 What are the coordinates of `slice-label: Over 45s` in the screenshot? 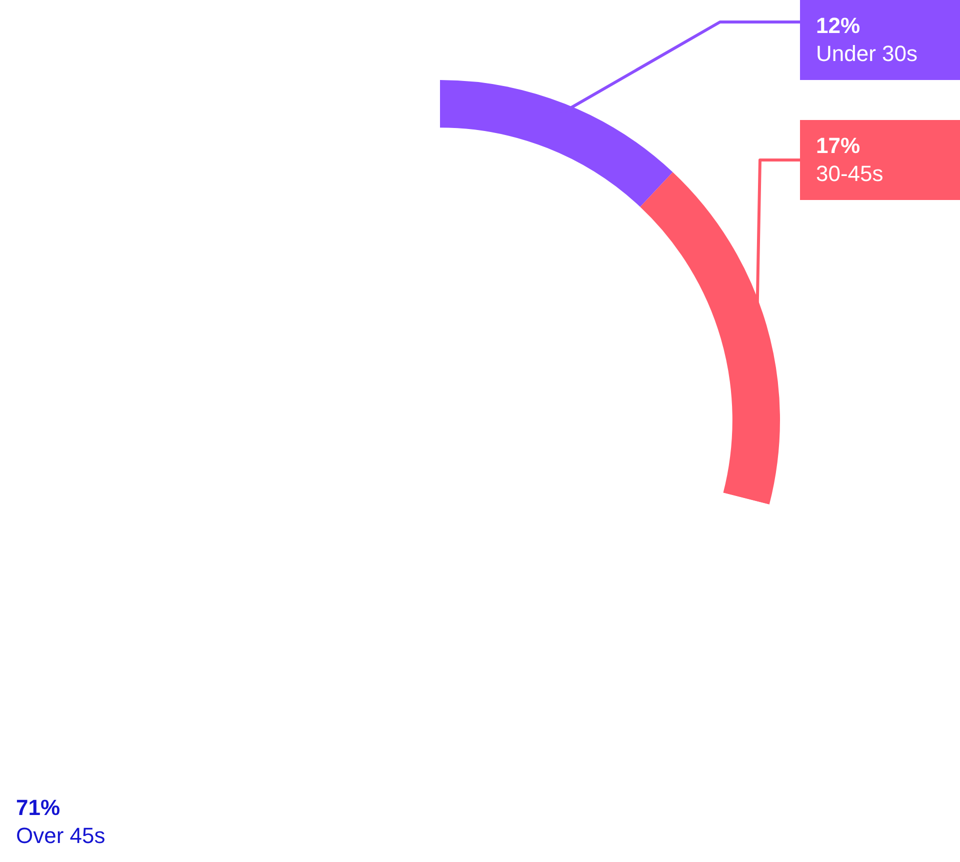 It's located at (61, 836).